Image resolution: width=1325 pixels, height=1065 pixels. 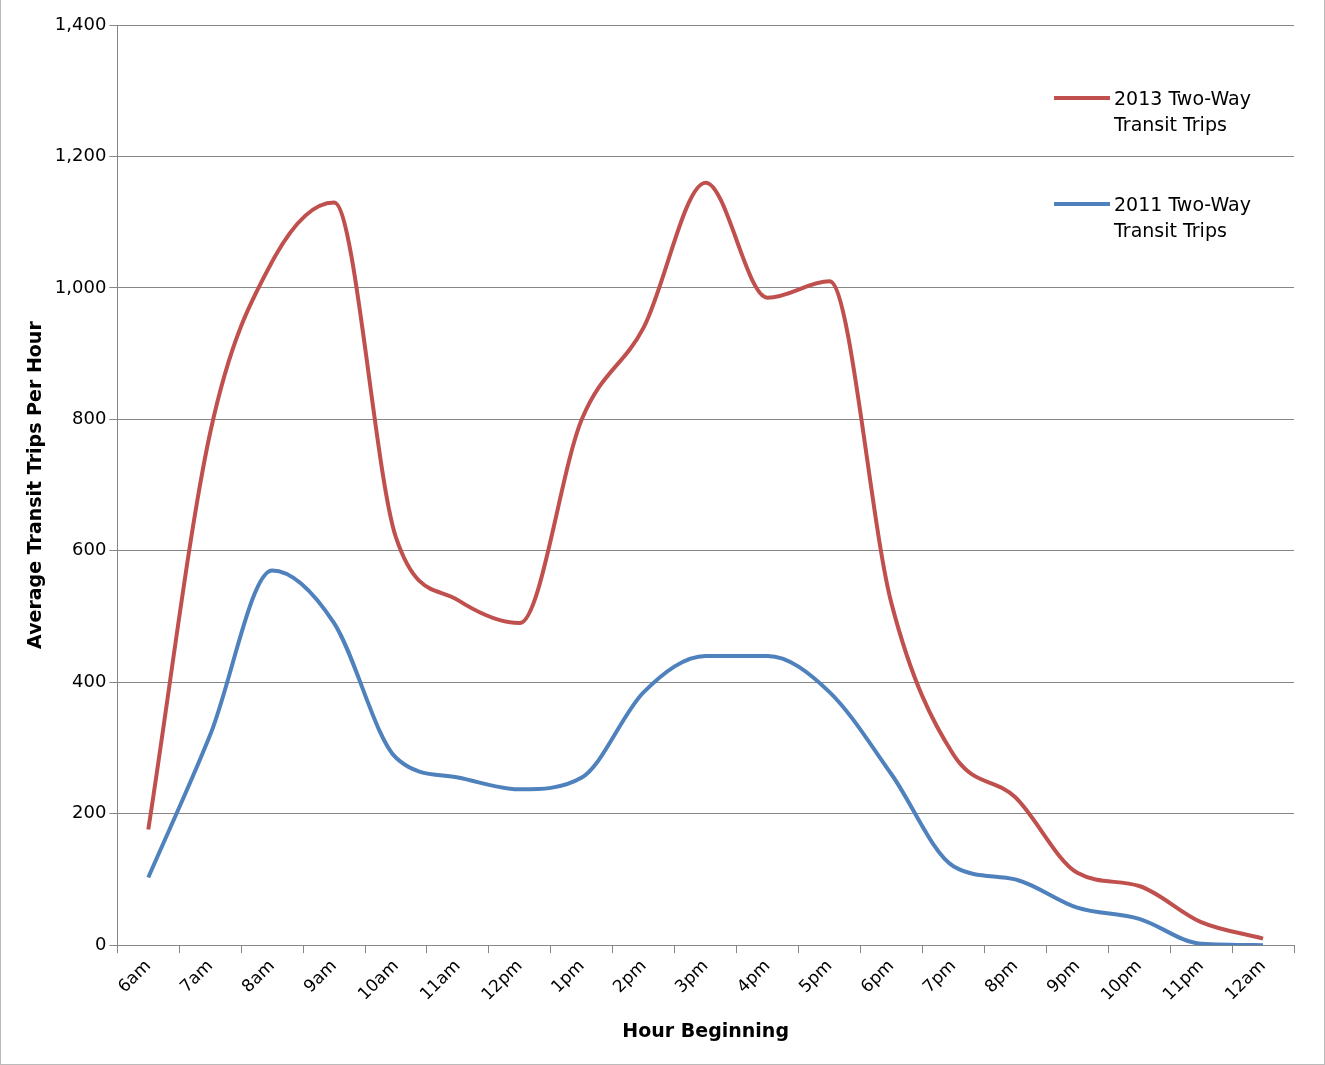 I want to click on y-axis-title: Average Transit Trips Per Hour, so click(x=34, y=484).